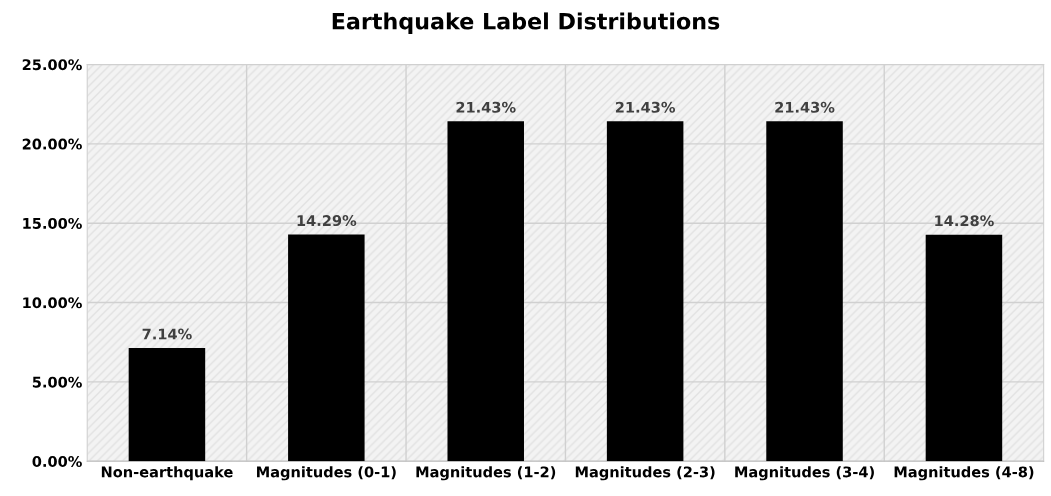 The image size is (1051, 496). Describe the element at coordinates (167, 473) in the screenshot. I see `x-tick-label: Non-earthquake` at that location.